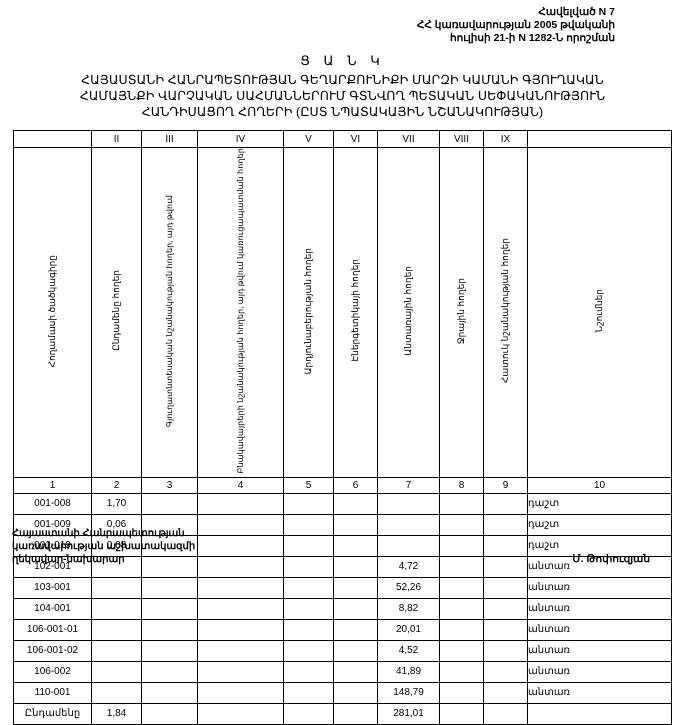 The width and height of the screenshot is (685, 725). What do you see at coordinates (169, 485) in the screenshot?
I see `colnum-3: 3` at bounding box center [169, 485].